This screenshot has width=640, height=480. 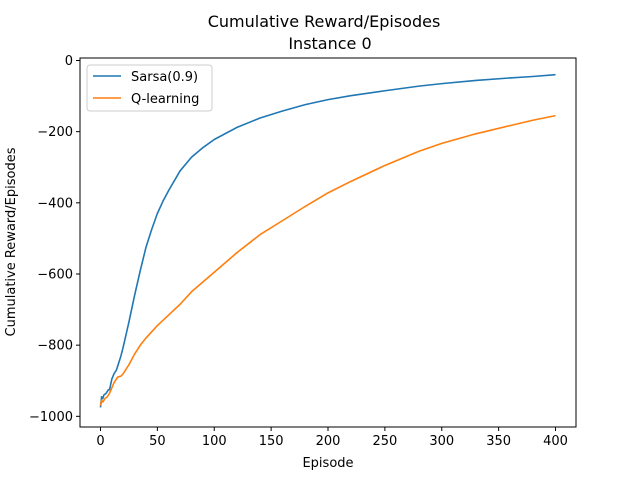 What do you see at coordinates (55, 203) in the screenshot?
I see `y-tick-label: −400` at bounding box center [55, 203].